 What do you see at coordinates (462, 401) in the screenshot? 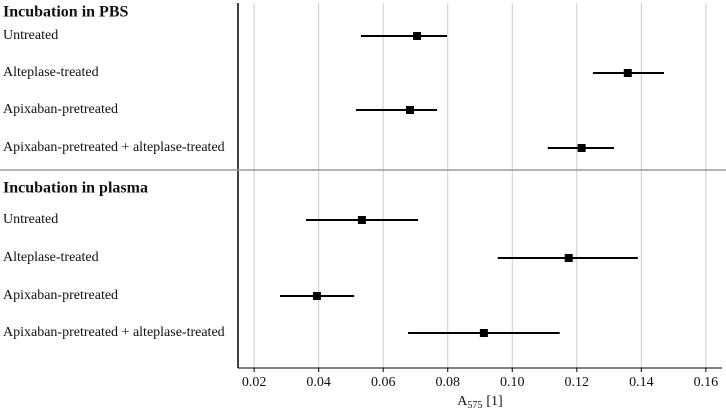
I see `x-label-main: A` at bounding box center [462, 401].